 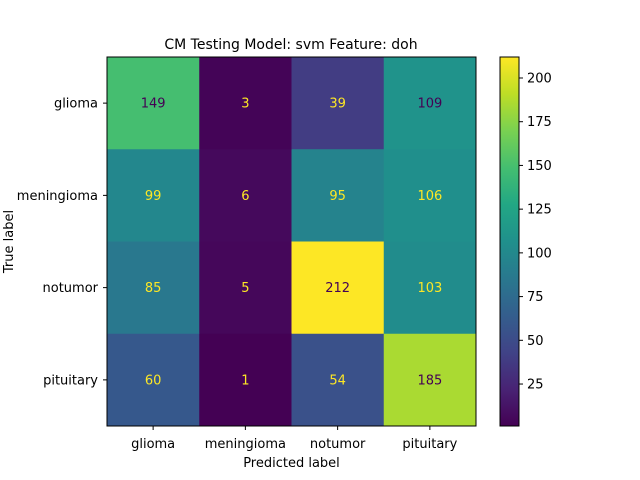 I want to click on cell-value-label: 60, so click(x=153, y=380).